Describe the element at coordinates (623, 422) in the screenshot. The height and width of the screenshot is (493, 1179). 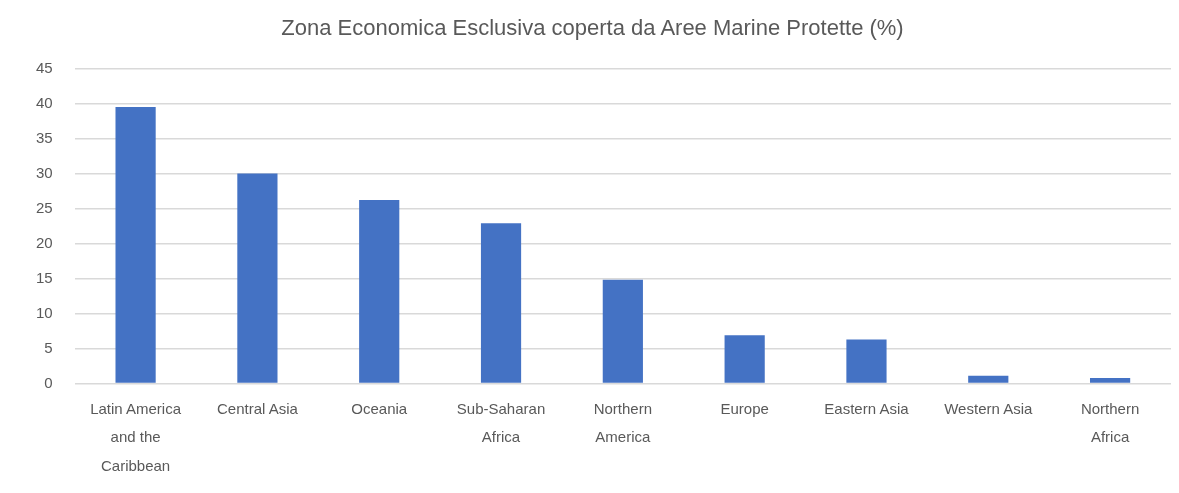
I see `x-tick-label: Northern America` at that location.